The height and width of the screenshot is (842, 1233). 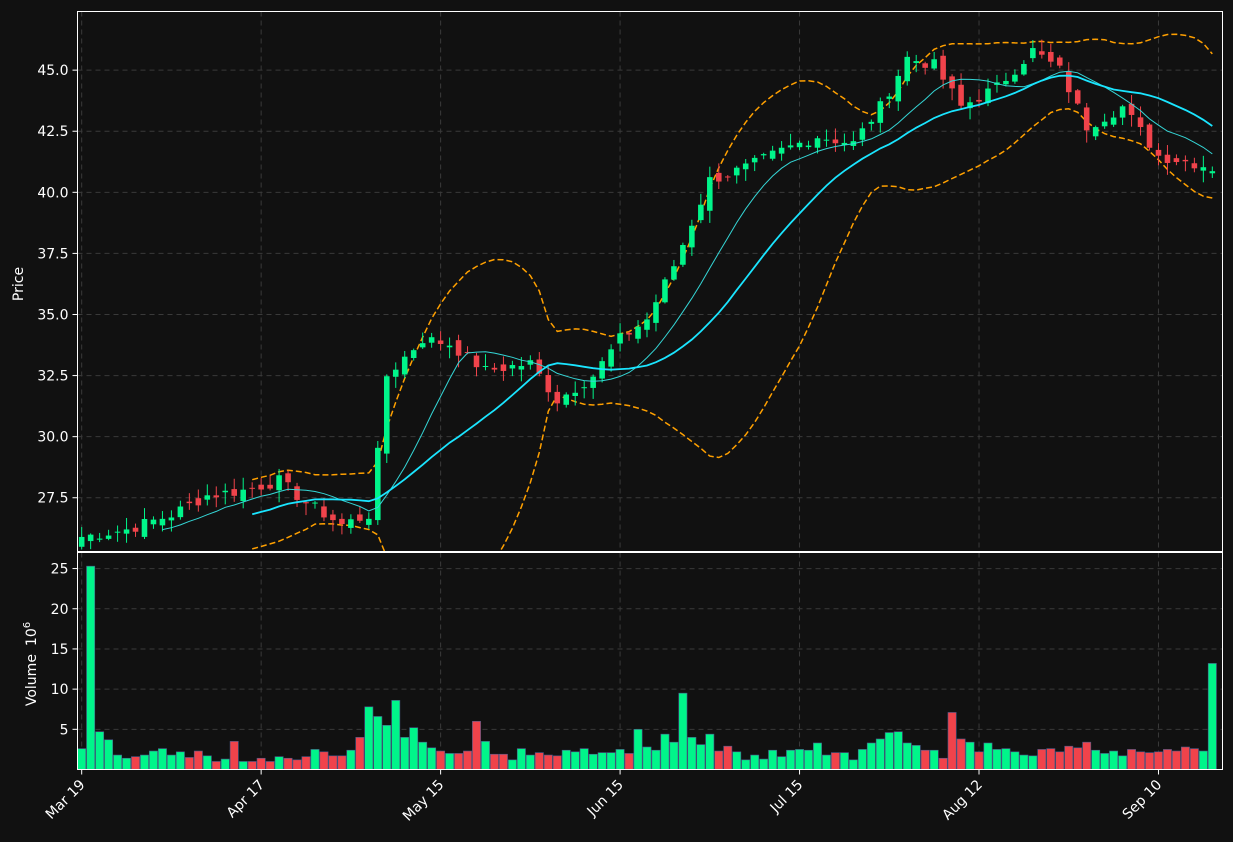 What do you see at coordinates (64, 650) in the screenshot?
I see `volume-y-axis-ticks: 5 10 15 20 25` at bounding box center [64, 650].